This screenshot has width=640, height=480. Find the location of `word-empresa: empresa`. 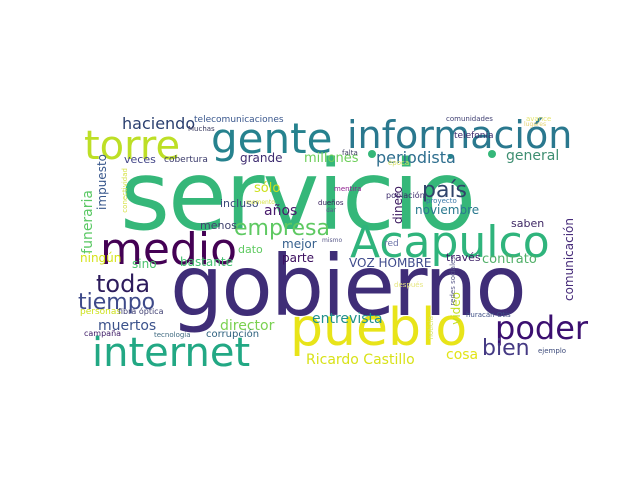

word-empresa: empresa is located at coordinates (282, 228).